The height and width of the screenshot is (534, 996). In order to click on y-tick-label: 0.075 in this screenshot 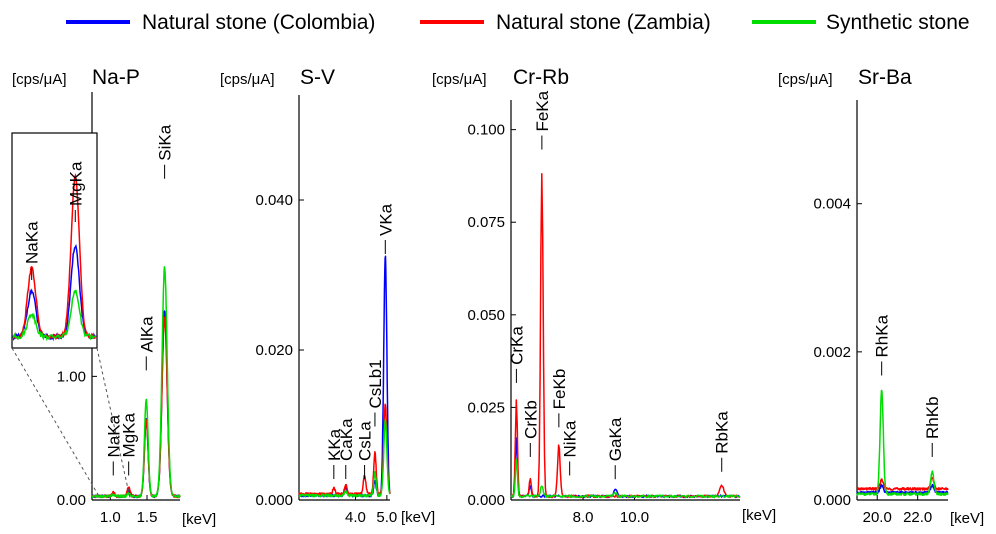, I will do `click(486, 222)`.